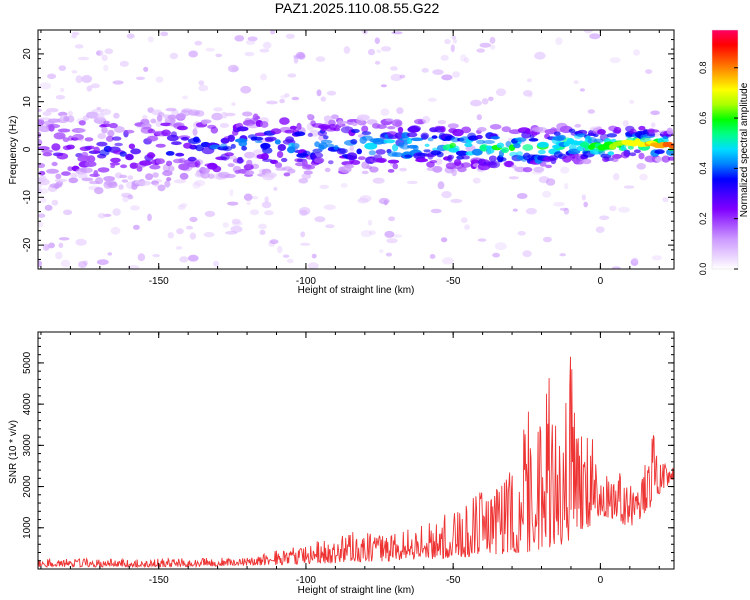  I want to click on y-tick-label: 20, so click(27, 54).